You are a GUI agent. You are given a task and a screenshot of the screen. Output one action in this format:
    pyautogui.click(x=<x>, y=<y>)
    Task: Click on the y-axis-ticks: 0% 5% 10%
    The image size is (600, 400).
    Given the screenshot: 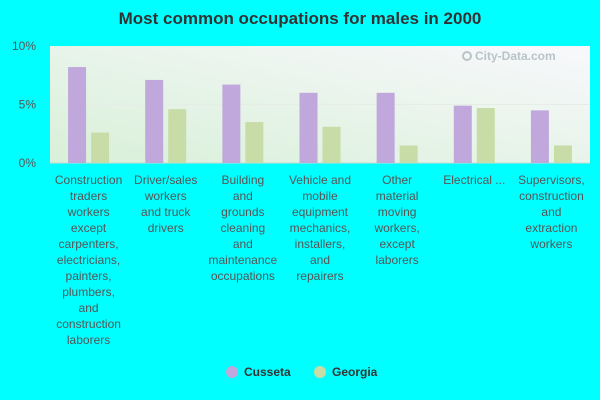 What is the action you would take?
    pyautogui.click(x=24, y=104)
    